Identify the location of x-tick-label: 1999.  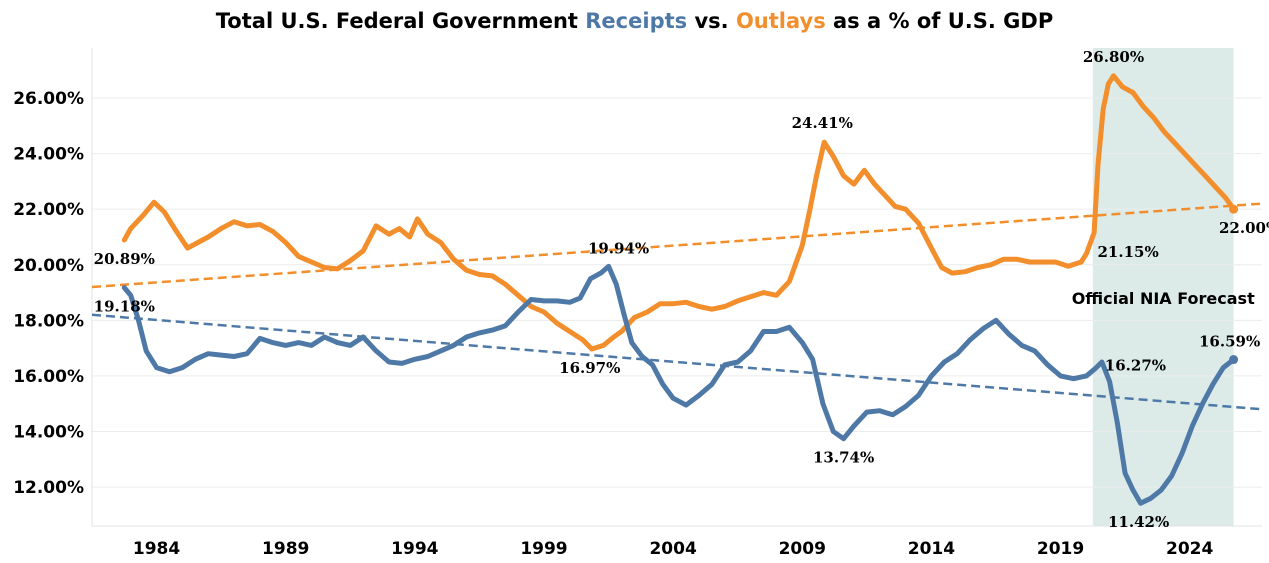
(543, 549).